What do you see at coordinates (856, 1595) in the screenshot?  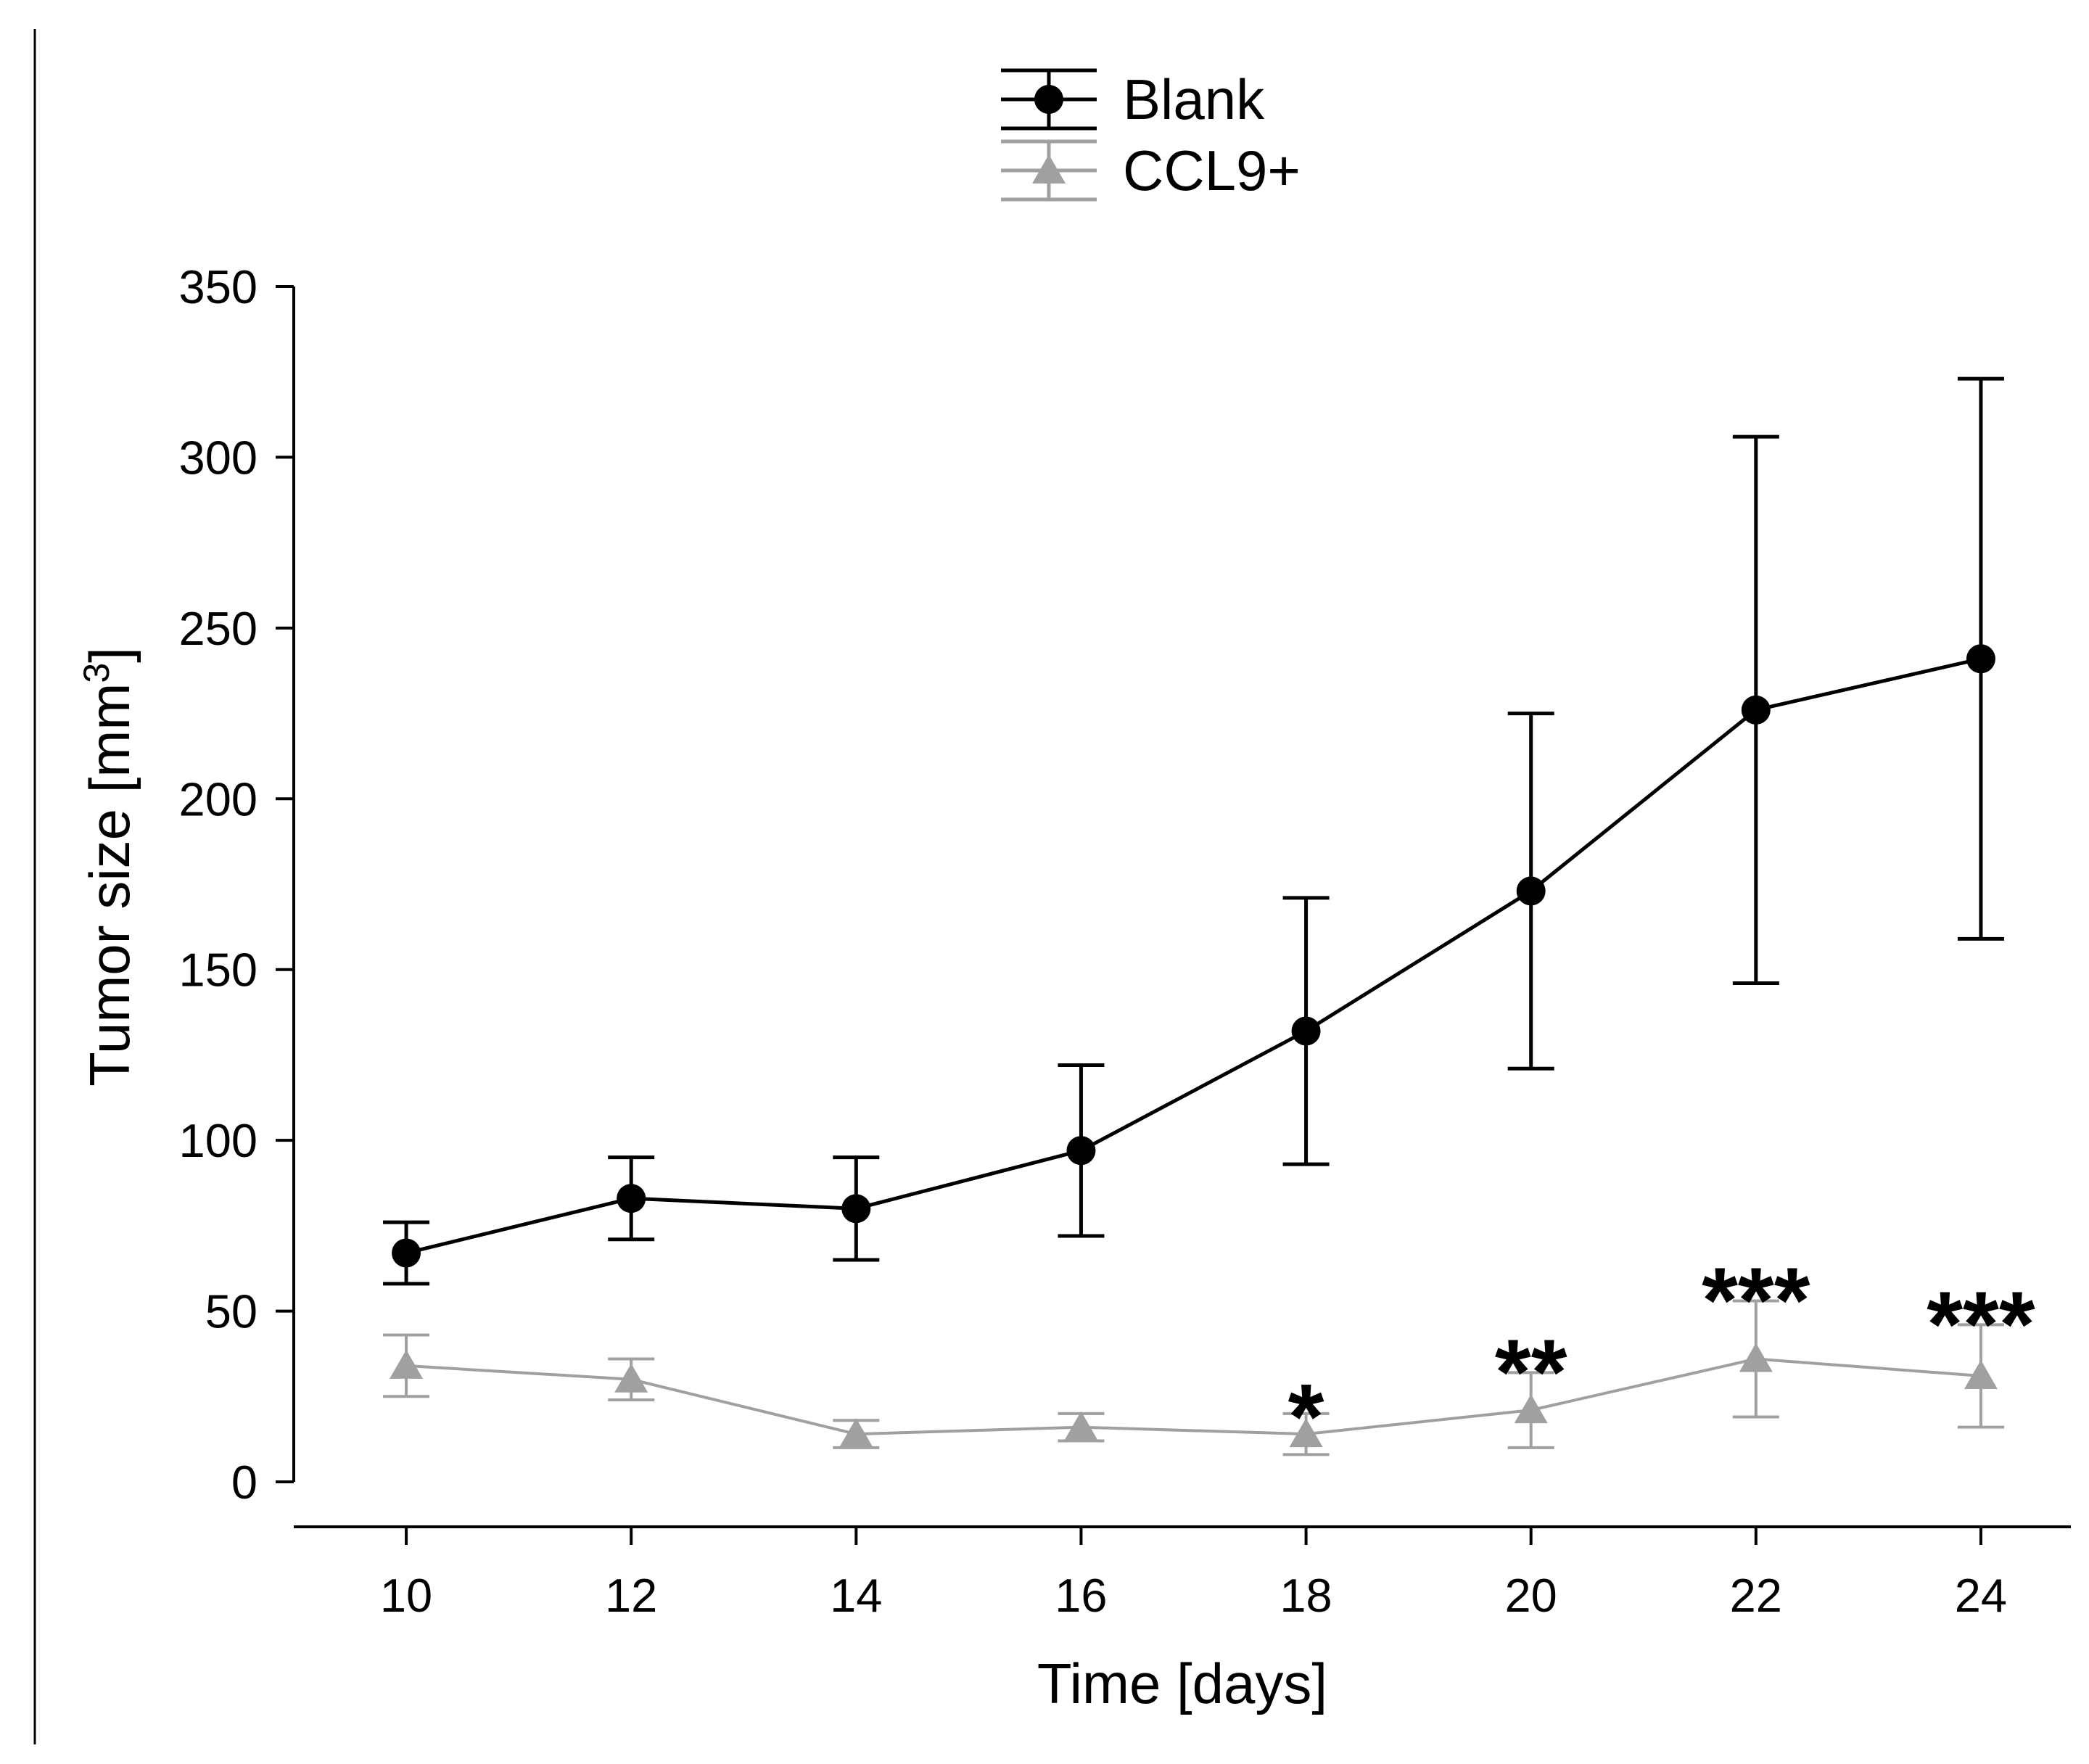 I see `x-tick-label: 14` at bounding box center [856, 1595].